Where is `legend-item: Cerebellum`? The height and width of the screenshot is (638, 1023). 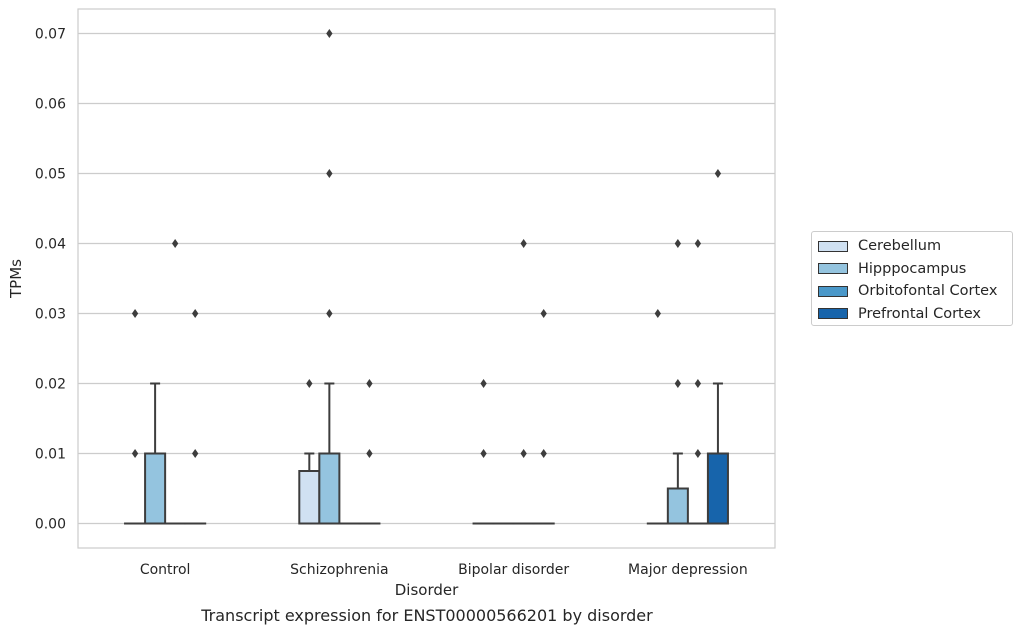 legend-item: Cerebellum is located at coordinates (912, 246).